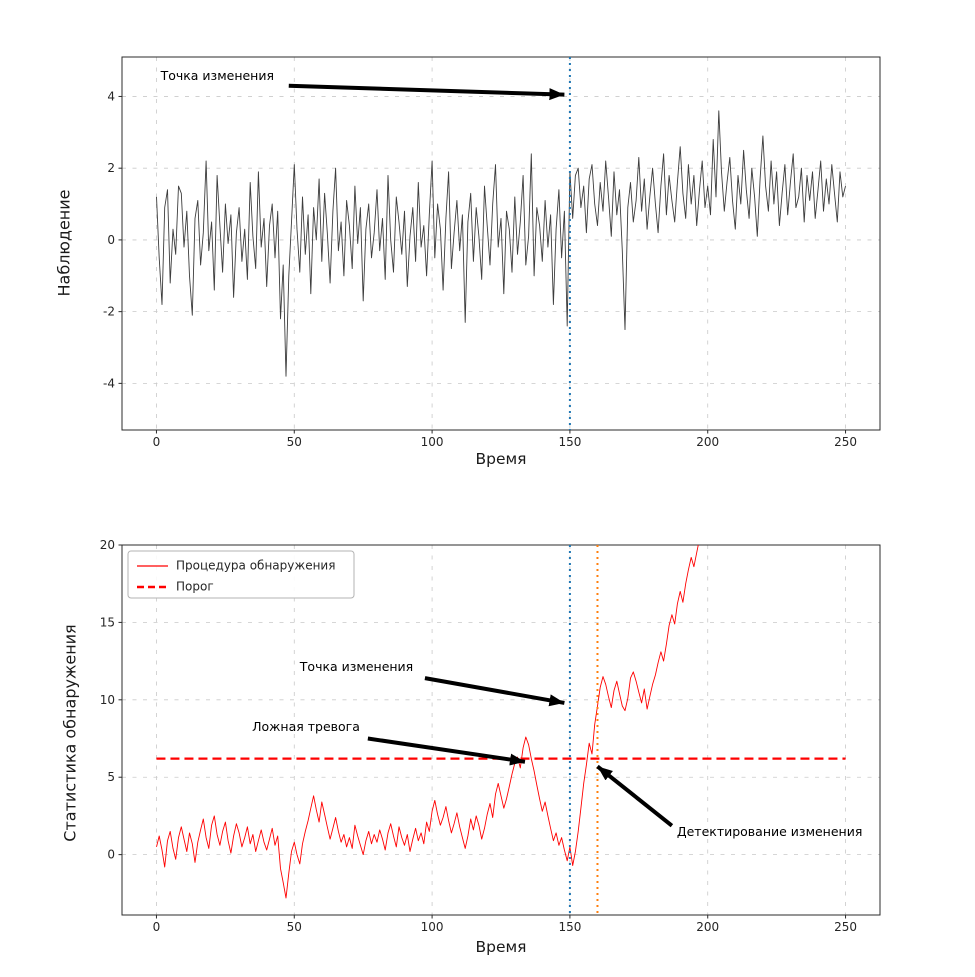 The height and width of the screenshot is (977, 975). Describe the element at coordinates (501, 947) in the screenshot. I see `detection-x-axis-label: Время` at that location.